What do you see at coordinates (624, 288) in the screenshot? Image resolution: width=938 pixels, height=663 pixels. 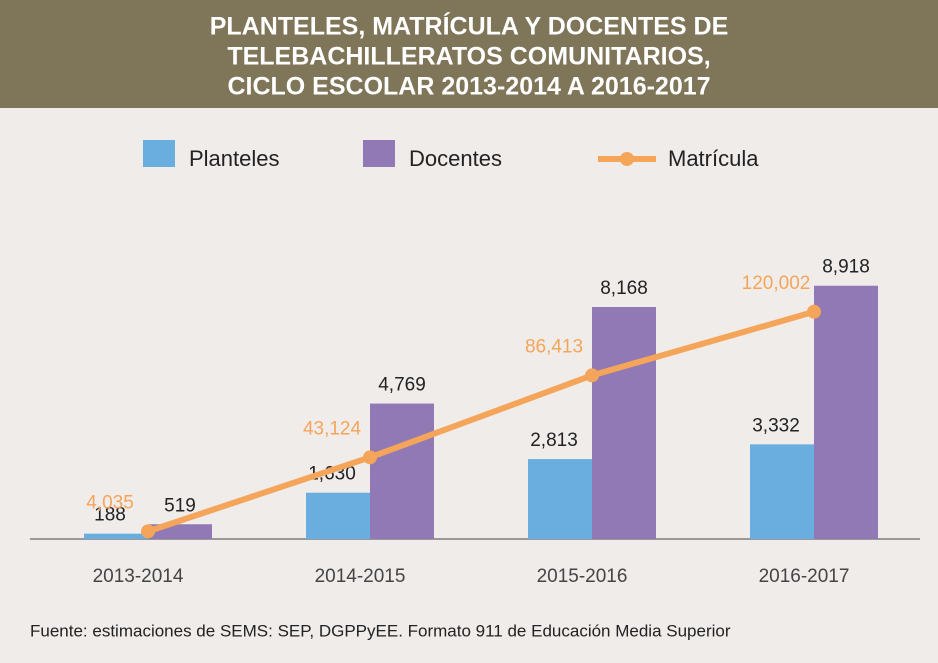 I see `data-label: 8,168` at bounding box center [624, 288].